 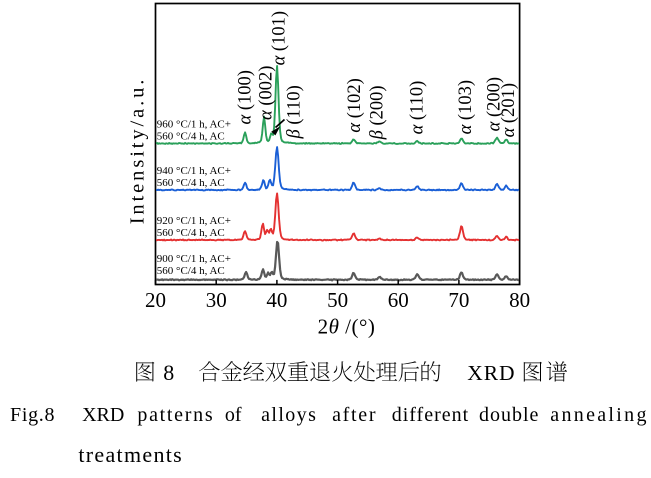 What do you see at coordinates (194, 259) in the screenshot?
I see `svg-text: 900 °C/1 h, AC+` at bounding box center [194, 259].